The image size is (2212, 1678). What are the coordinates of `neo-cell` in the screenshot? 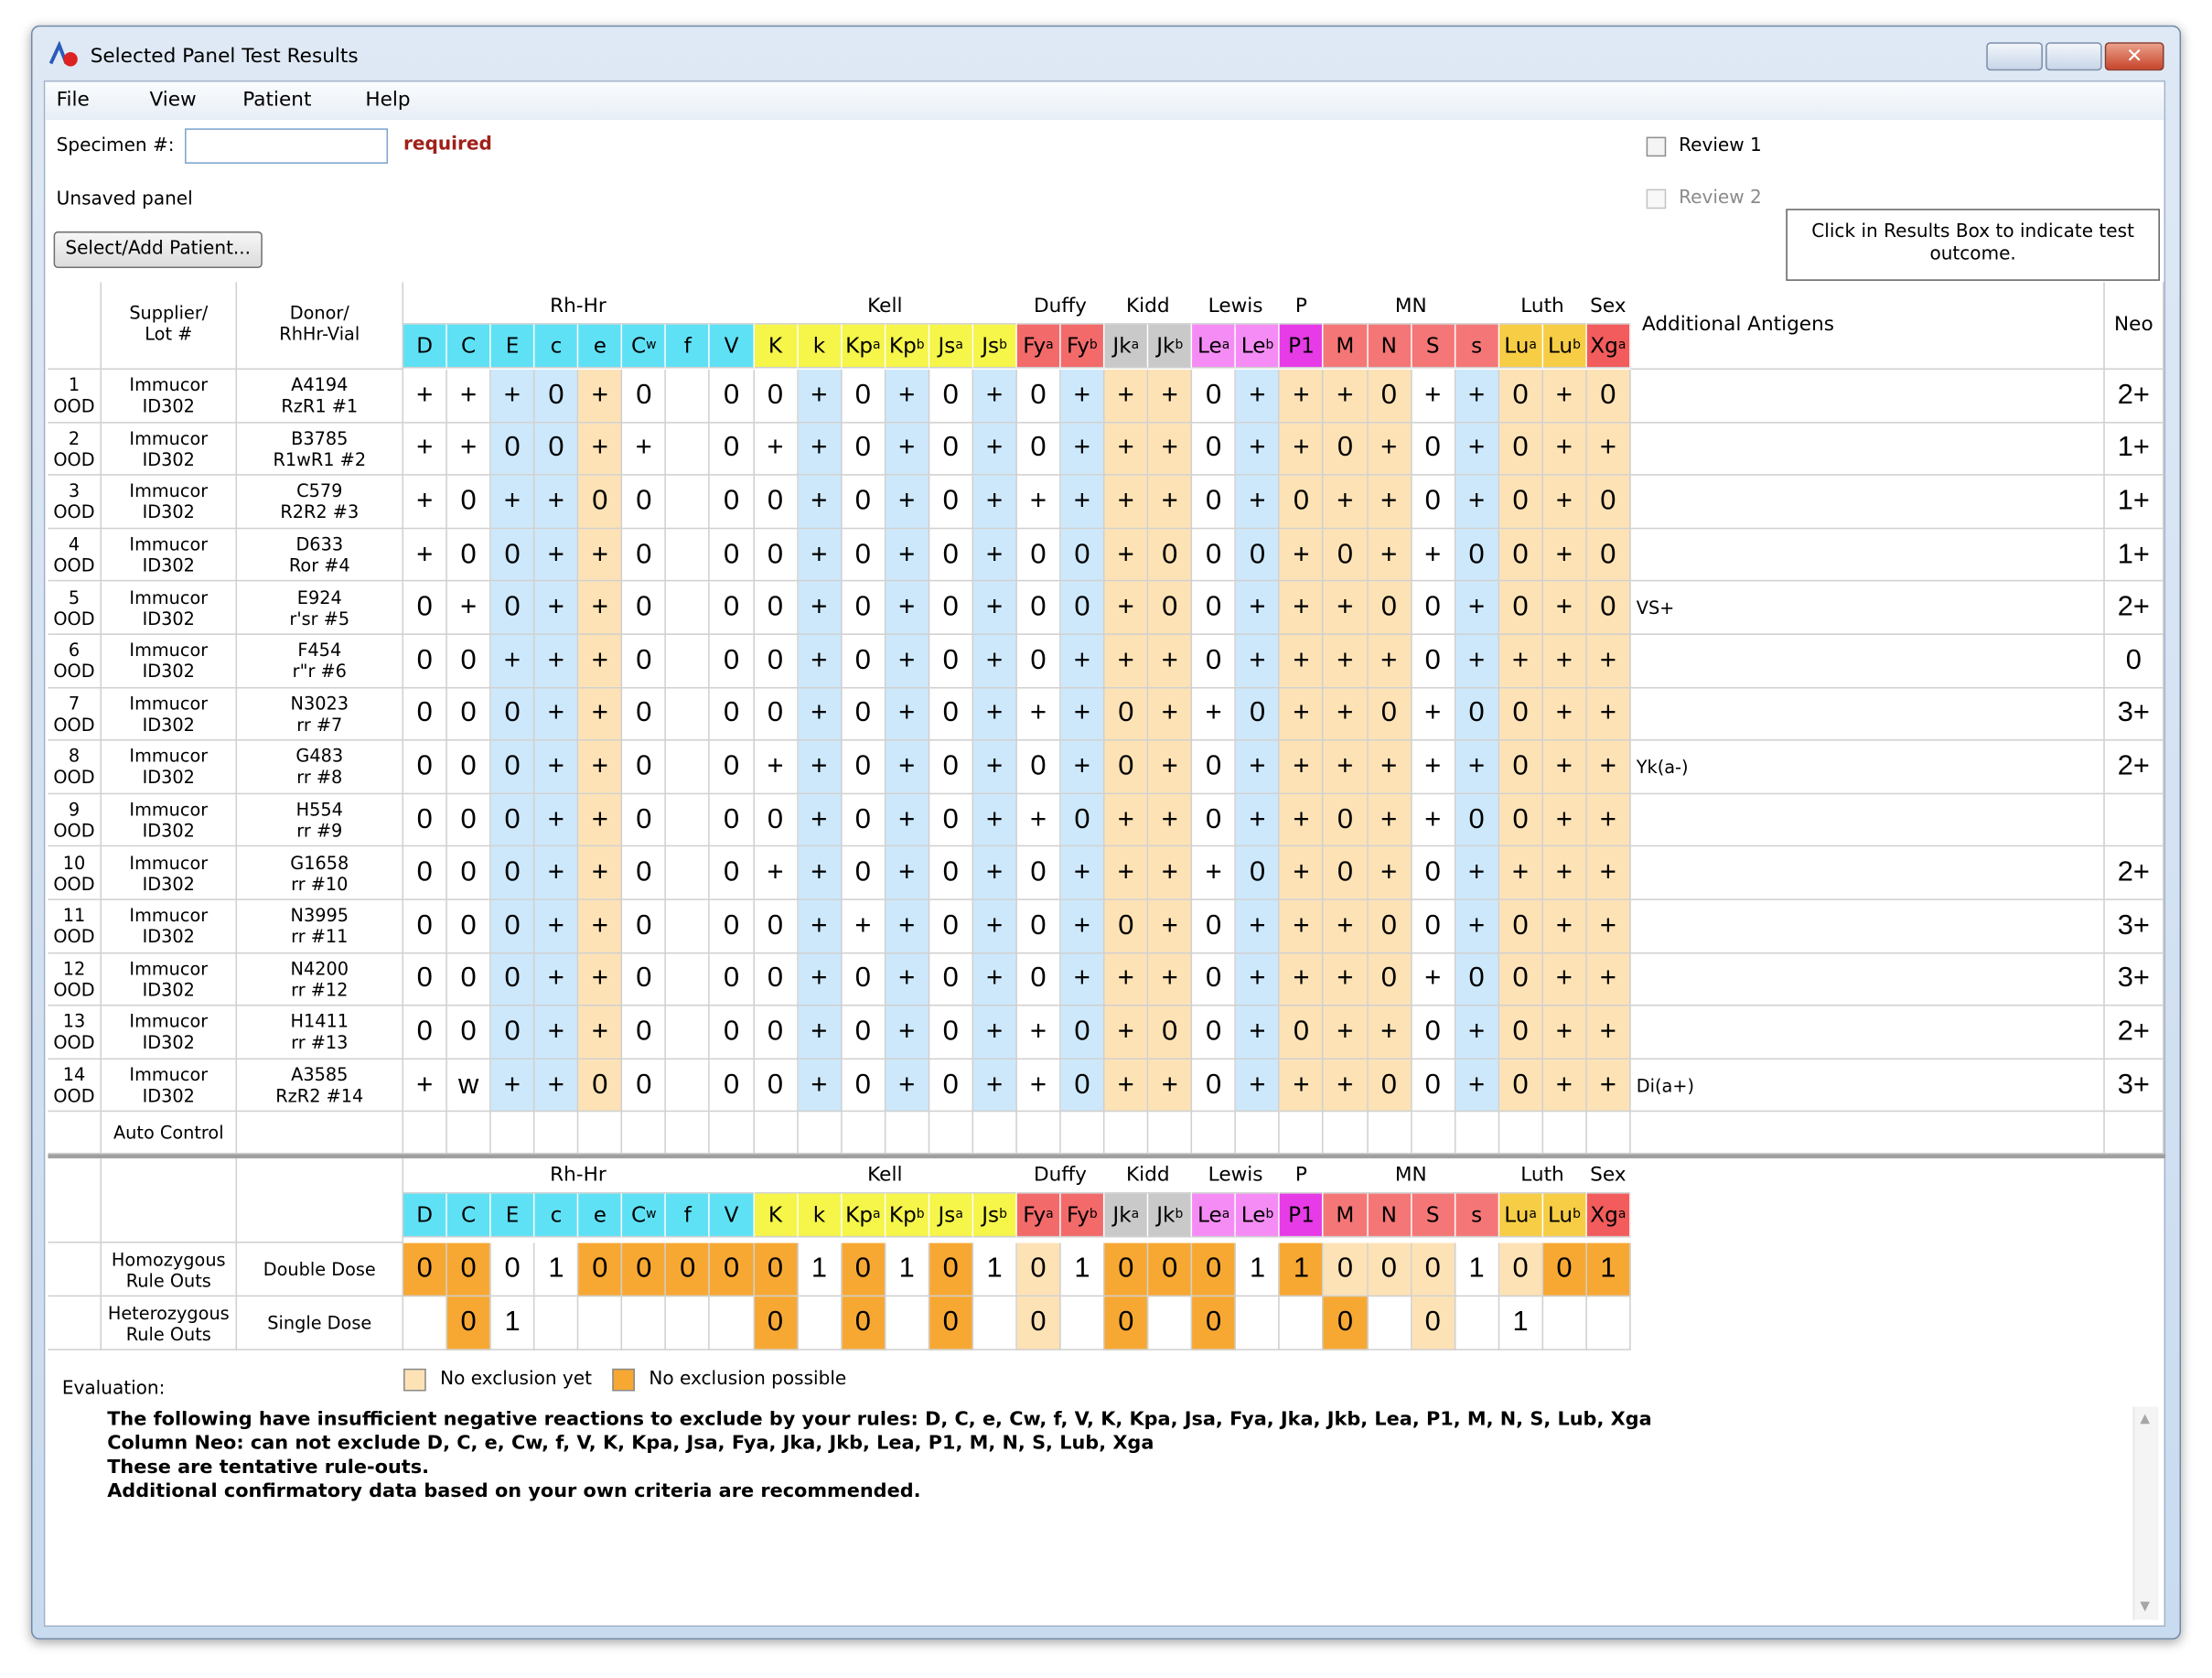 It's located at (2134, 820).